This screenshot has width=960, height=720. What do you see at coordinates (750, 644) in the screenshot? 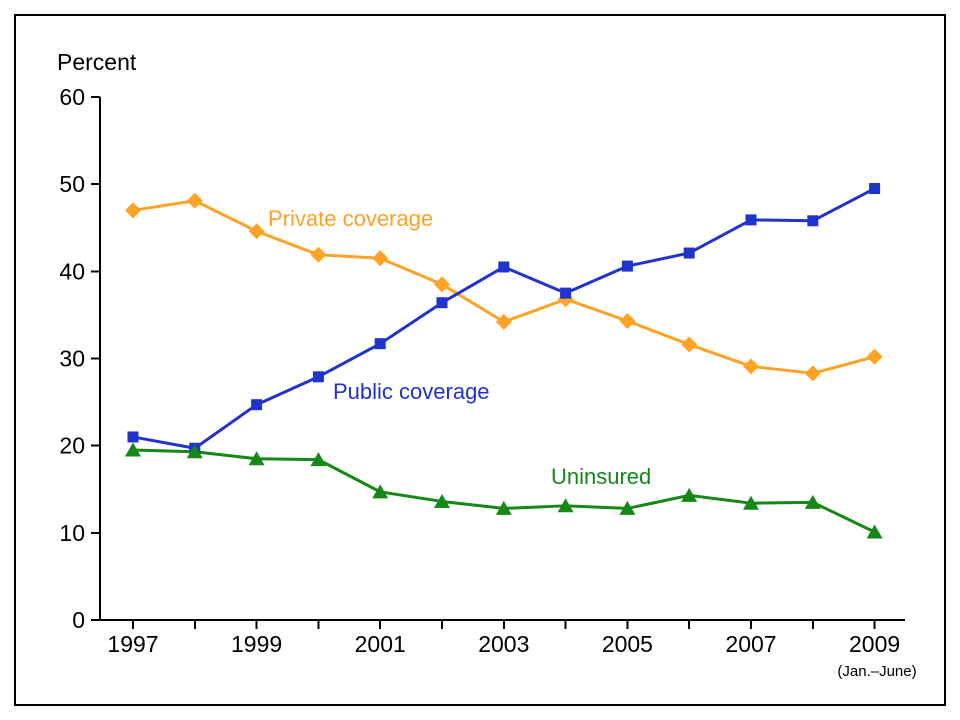
I see `x-tick-label: 2007` at bounding box center [750, 644].